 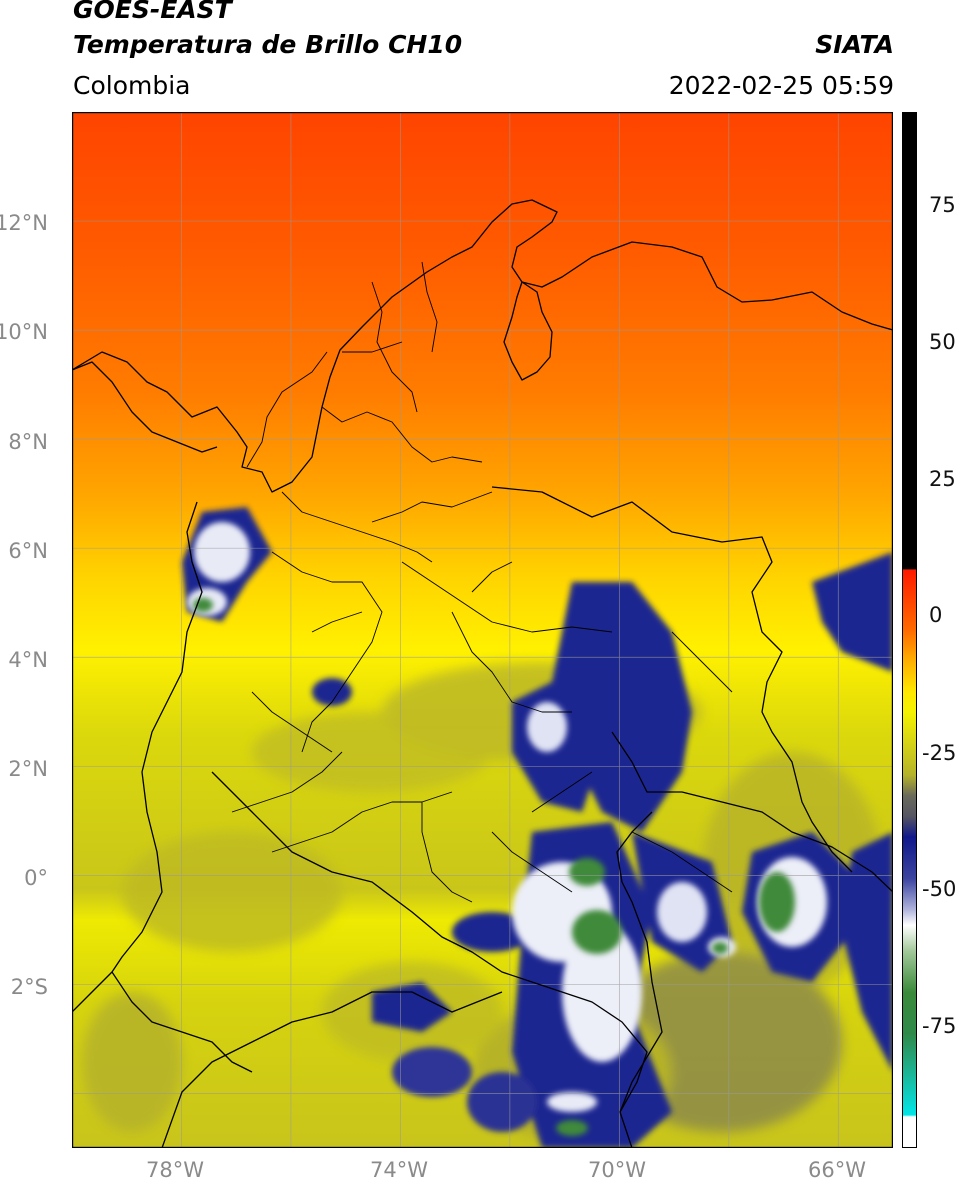 What do you see at coordinates (854, 44) in the screenshot?
I see `agency-label: SIATA` at bounding box center [854, 44].